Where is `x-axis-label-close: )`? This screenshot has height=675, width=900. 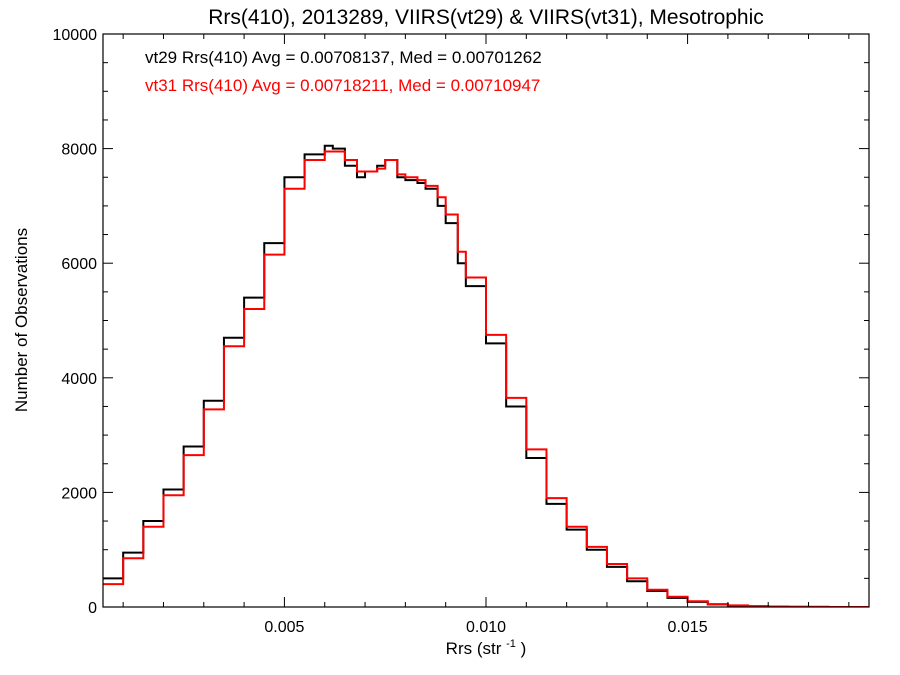
x-axis-label-close: ) is located at coordinates (524, 648).